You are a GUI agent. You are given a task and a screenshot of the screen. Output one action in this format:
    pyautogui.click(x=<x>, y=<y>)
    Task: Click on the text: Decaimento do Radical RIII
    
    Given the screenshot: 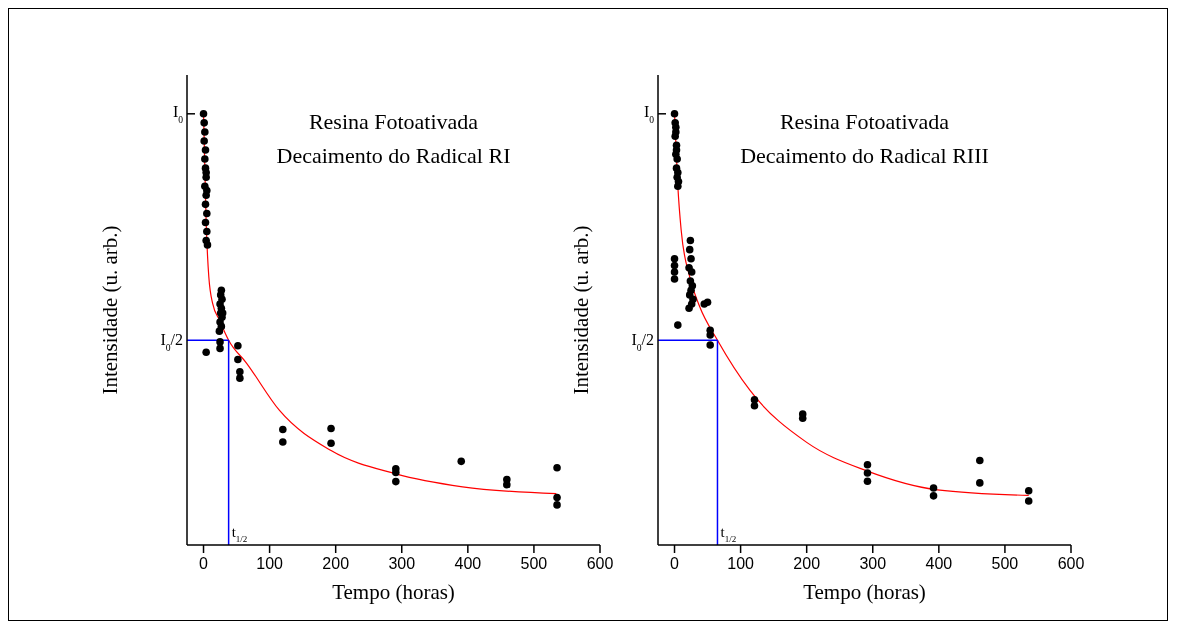 What is the action you would take?
    pyautogui.click(x=864, y=156)
    